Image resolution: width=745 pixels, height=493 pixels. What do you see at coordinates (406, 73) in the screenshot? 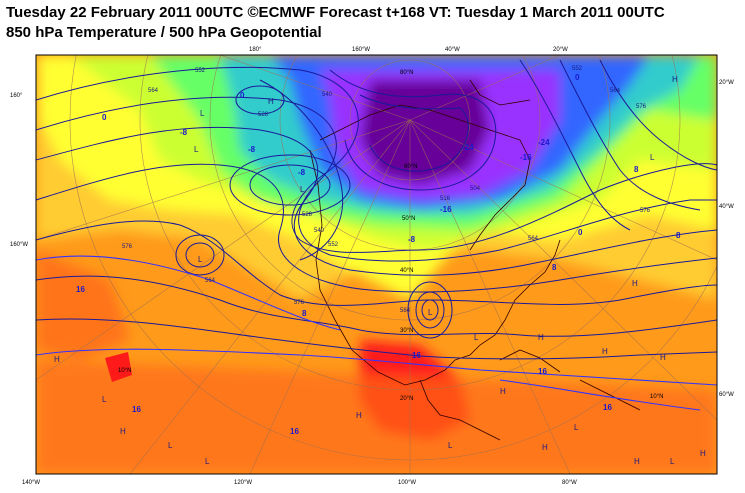
I see `latitude-label-0: 80°N` at bounding box center [406, 73].